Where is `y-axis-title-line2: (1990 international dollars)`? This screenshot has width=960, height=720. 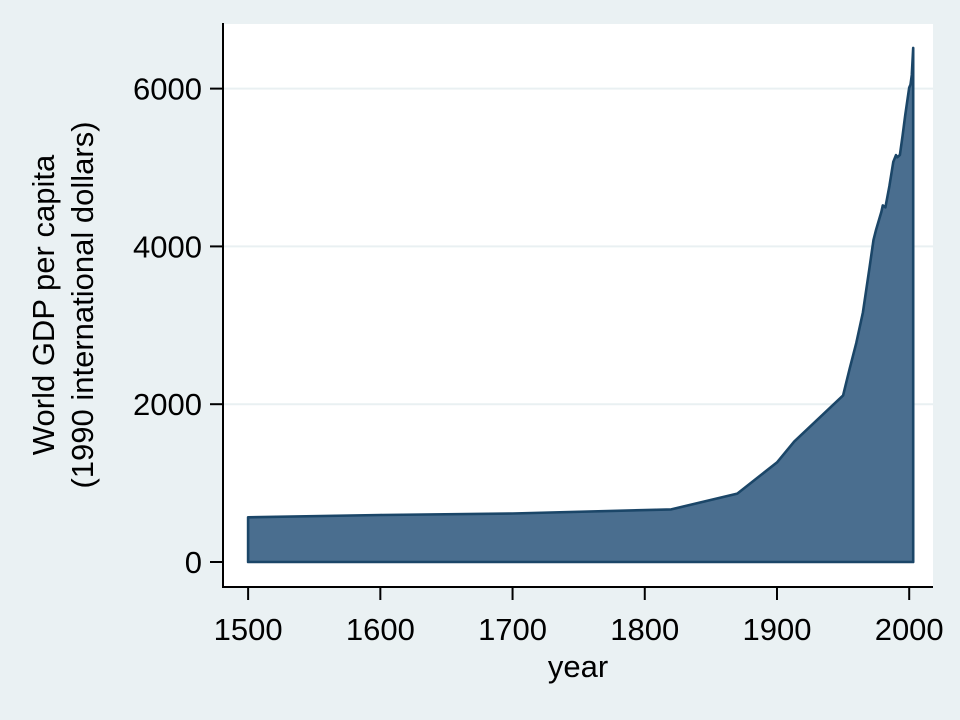 y-axis-title-line2: (1990 international dollars) is located at coordinates (82, 305).